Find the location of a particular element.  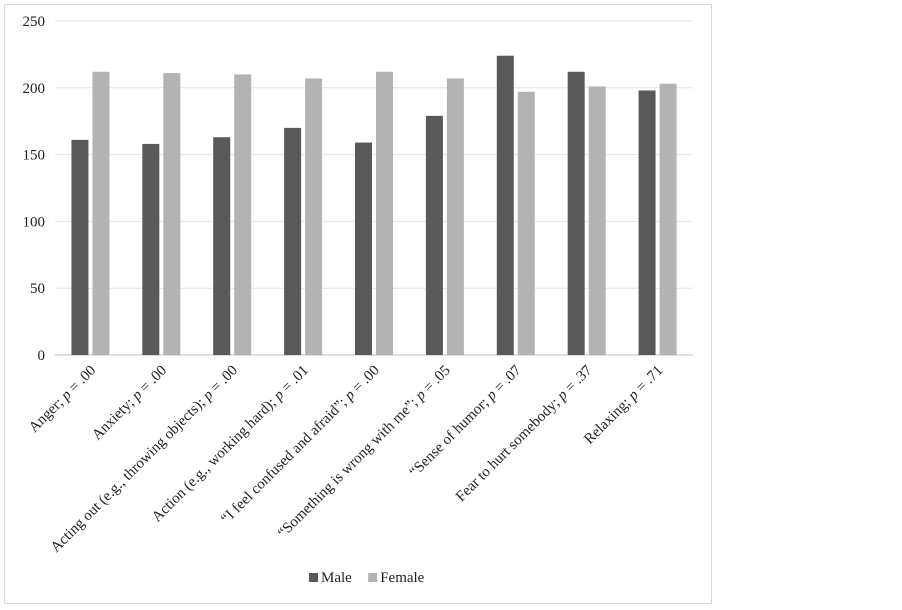

x-tick-label: Anger; p = .00 is located at coordinates (62, 399).